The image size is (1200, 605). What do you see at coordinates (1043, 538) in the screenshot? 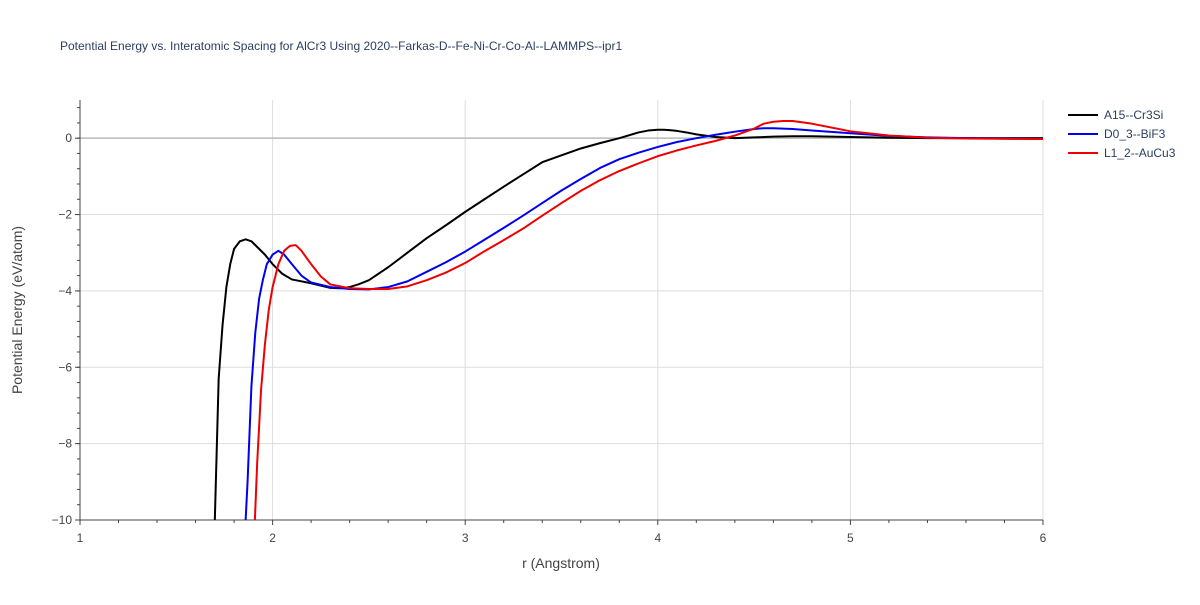
I see `x-tick-label: 6` at bounding box center [1043, 538].